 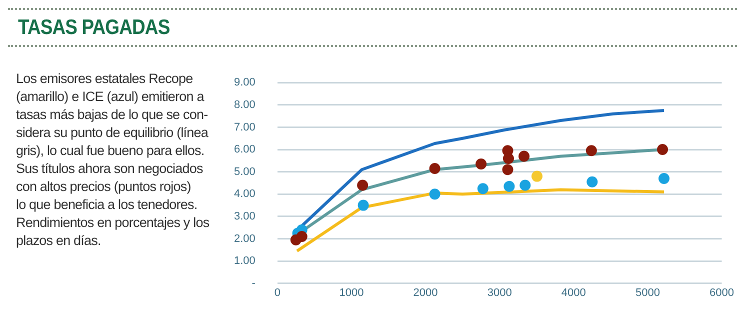 What do you see at coordinates (245, 238) in the screenshot?
I see `y-tick-label: 2.00` at bounding box center [245, 238].